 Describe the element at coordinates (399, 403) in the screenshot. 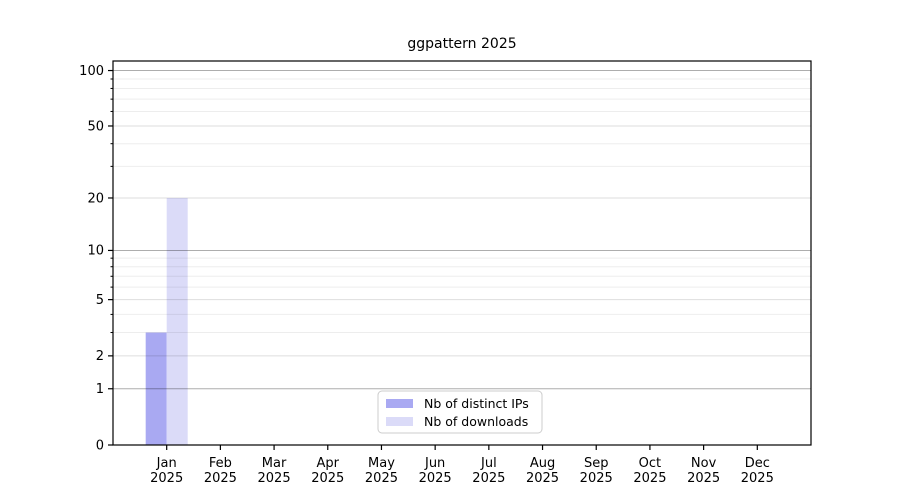

I see `legend-swatch-distinct-ips` at that location.